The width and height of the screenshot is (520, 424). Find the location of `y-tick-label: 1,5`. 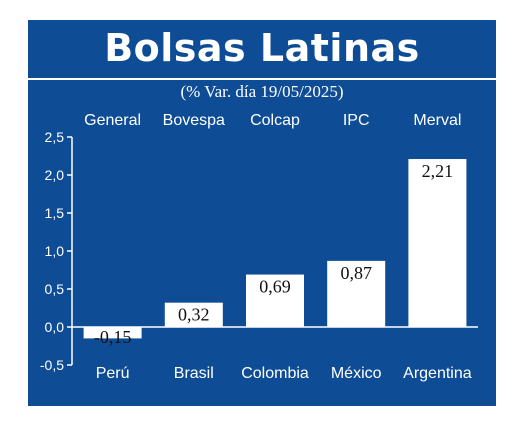

y-tick-label: 1,5 is located at coordinates (55, 213).